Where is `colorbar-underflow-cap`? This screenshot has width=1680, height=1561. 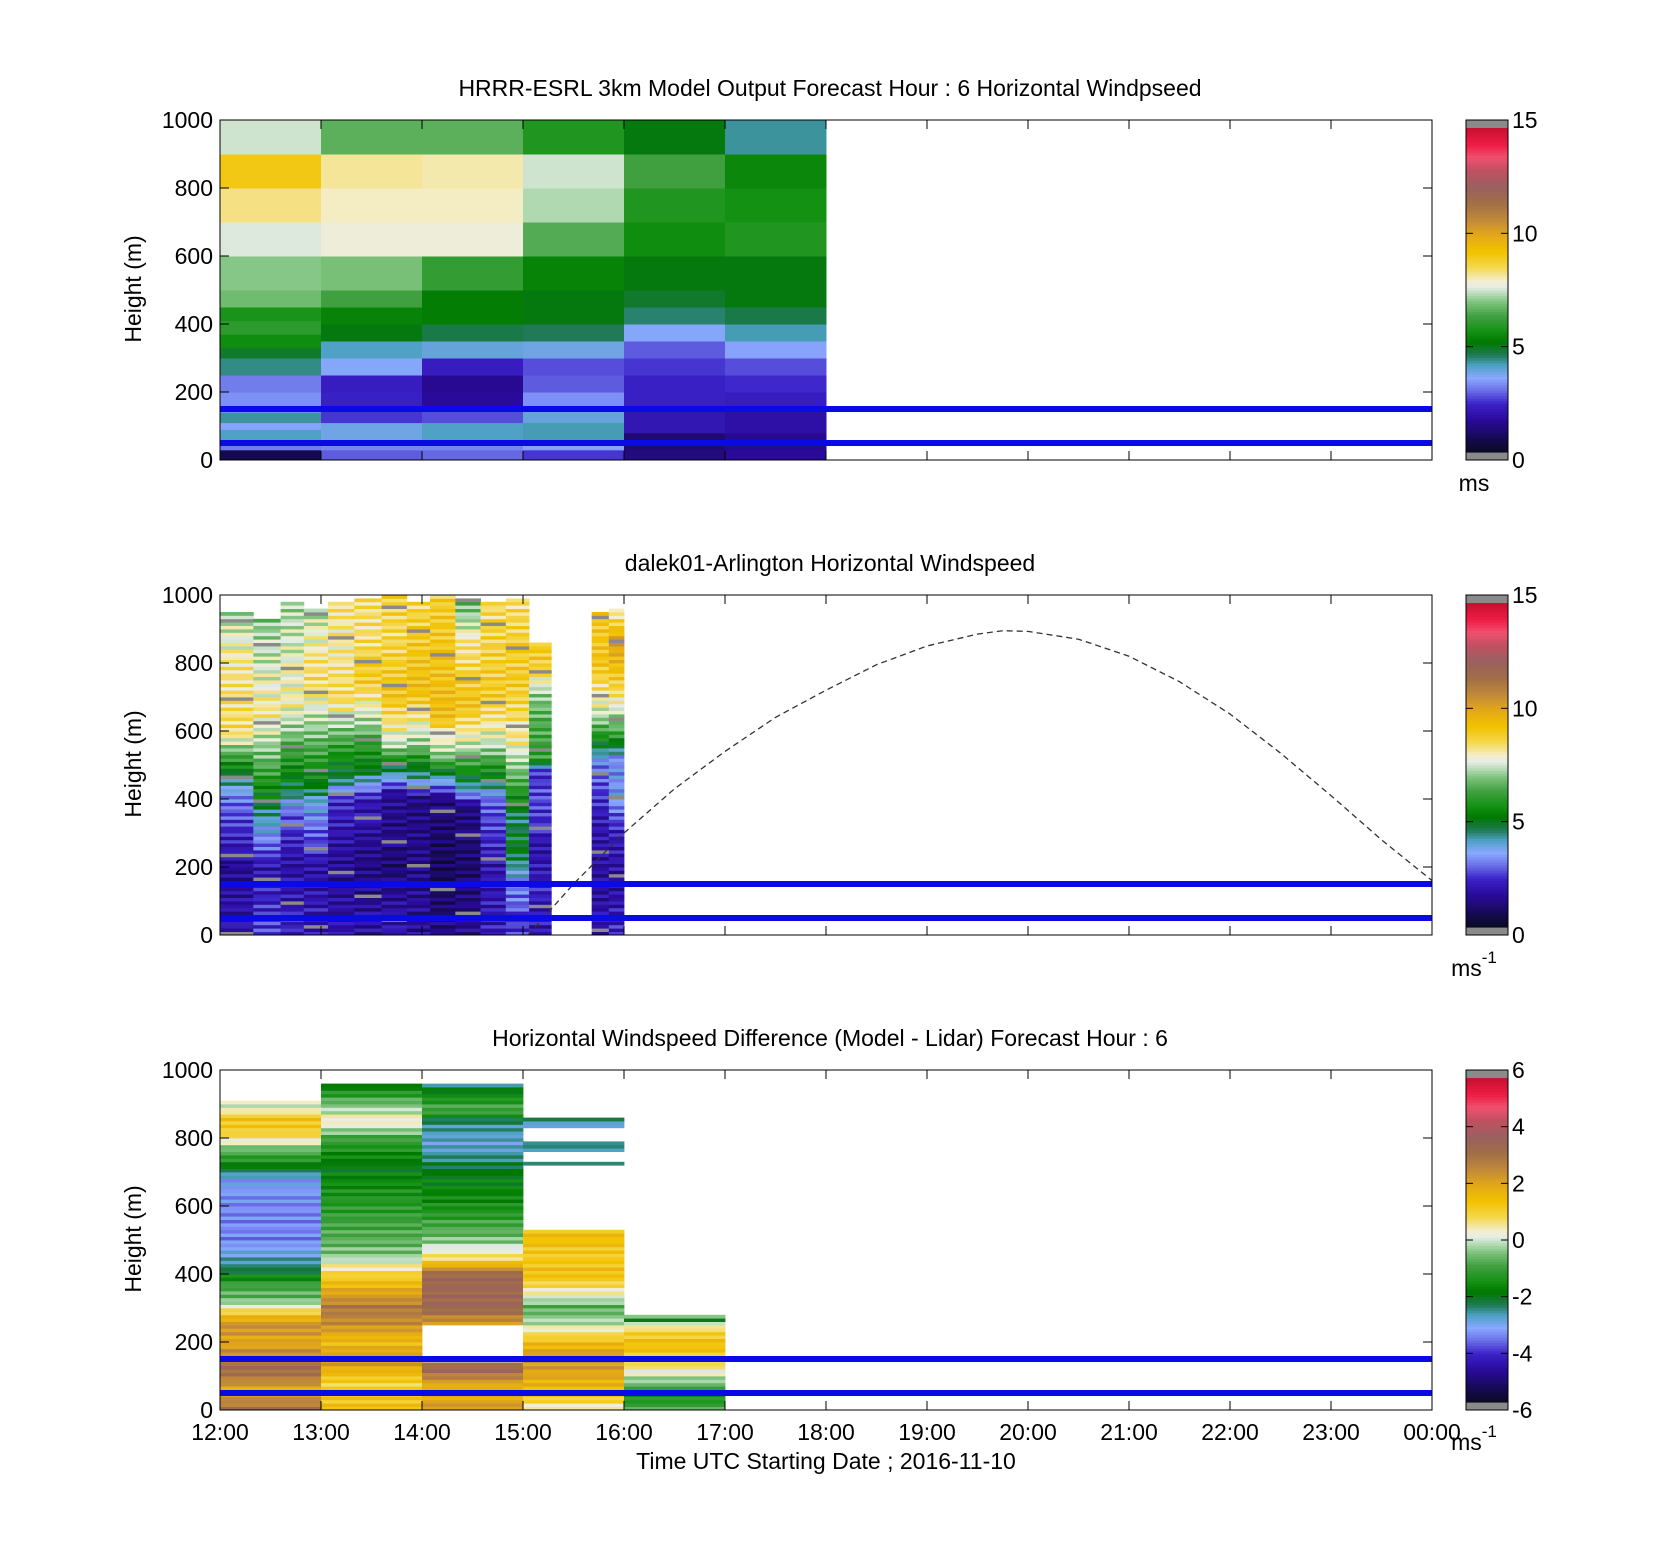 colorbar-underflow-cap is located at coordinates (1487, 1406).